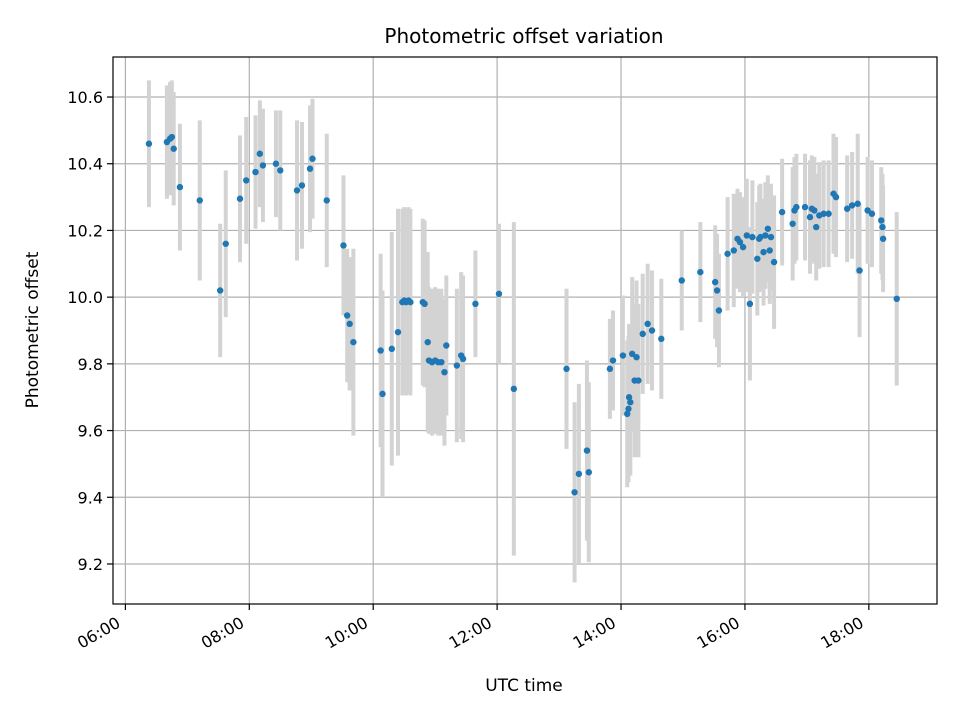 This screenshot has width=960, height=720. Describe the element at coordinates (90, 431) in the screenshot. I see `y-tick-label: 9.6` at that location.